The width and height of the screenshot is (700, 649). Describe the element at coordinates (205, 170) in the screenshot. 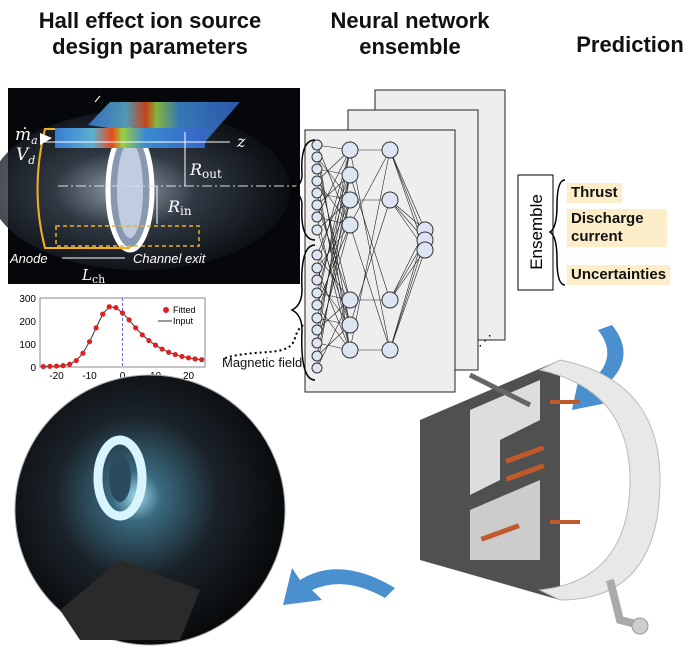

I see `svg-text: Rout` at that location.